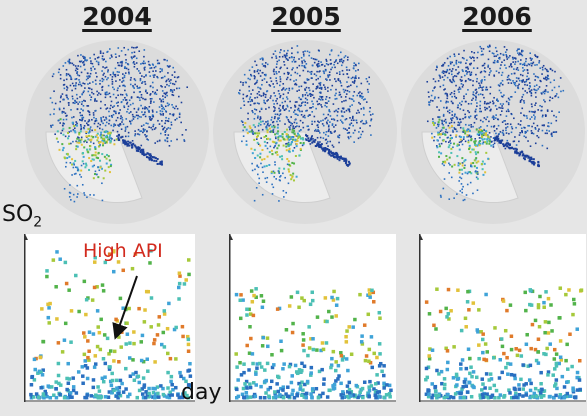  Describe the element at coordinates (306, 16) in the screenshot. I see `panel-title-2005: 2005` at that location.